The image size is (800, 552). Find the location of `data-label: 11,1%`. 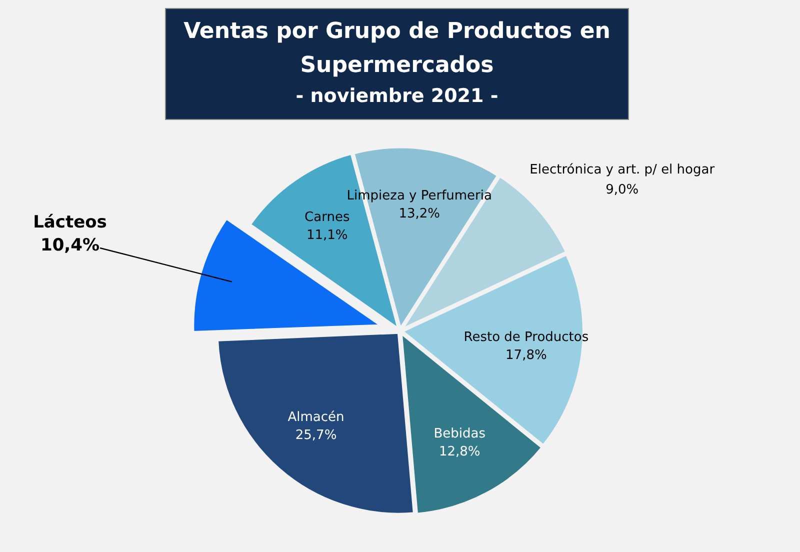

data-label: 11,1% is located at coordinates (327, 236).